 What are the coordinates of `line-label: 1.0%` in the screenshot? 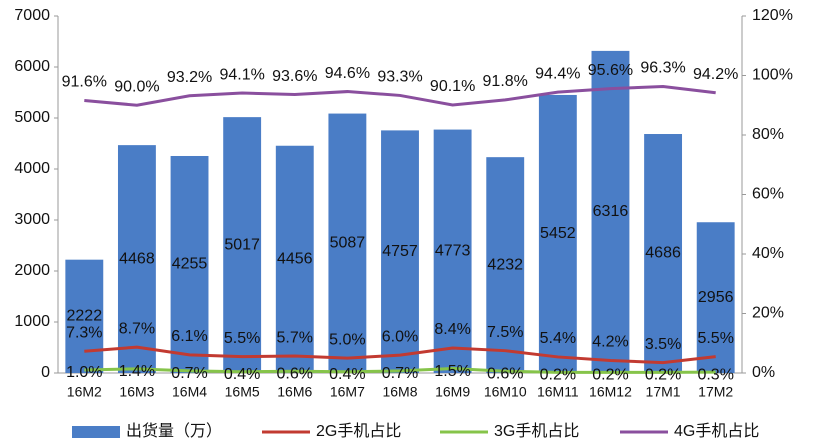 It's located at (84, 372).